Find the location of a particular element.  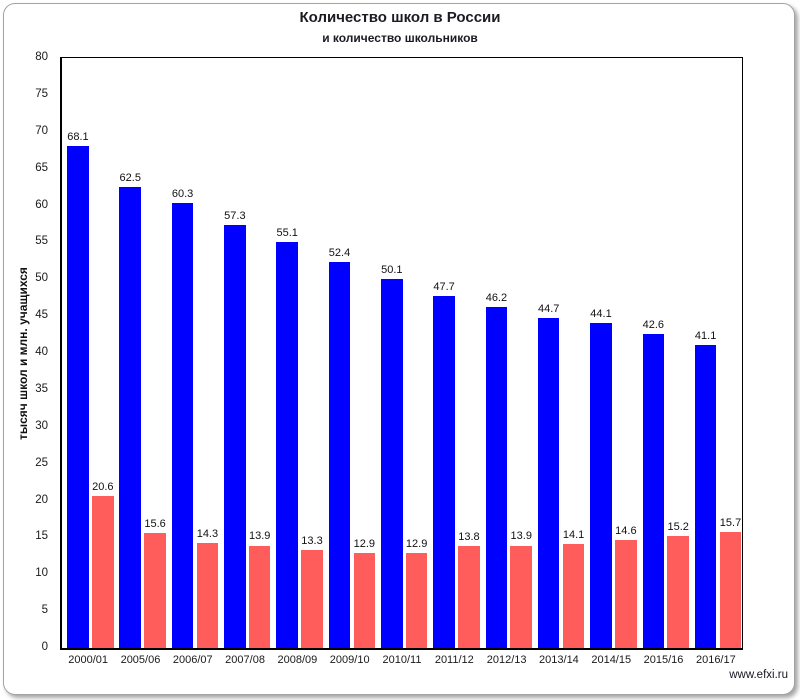

bar-value-label: 42.6 is located at coordinates (653, 324).